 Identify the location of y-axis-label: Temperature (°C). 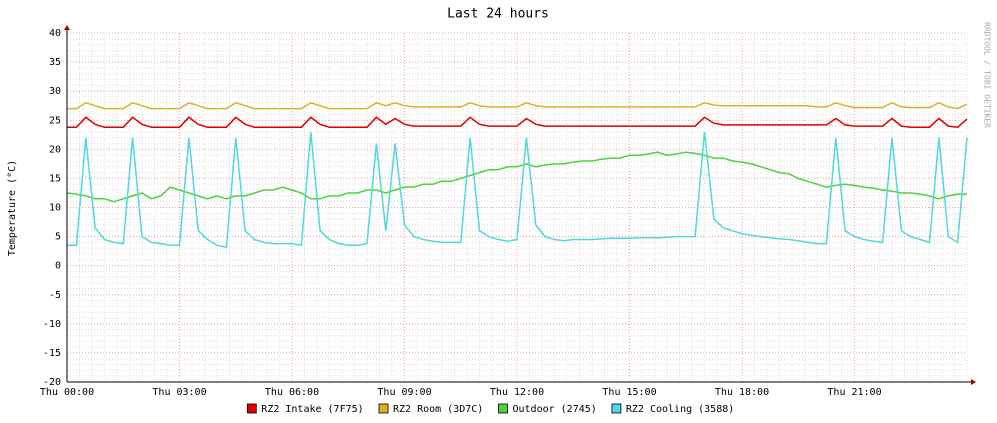
(12, 208).